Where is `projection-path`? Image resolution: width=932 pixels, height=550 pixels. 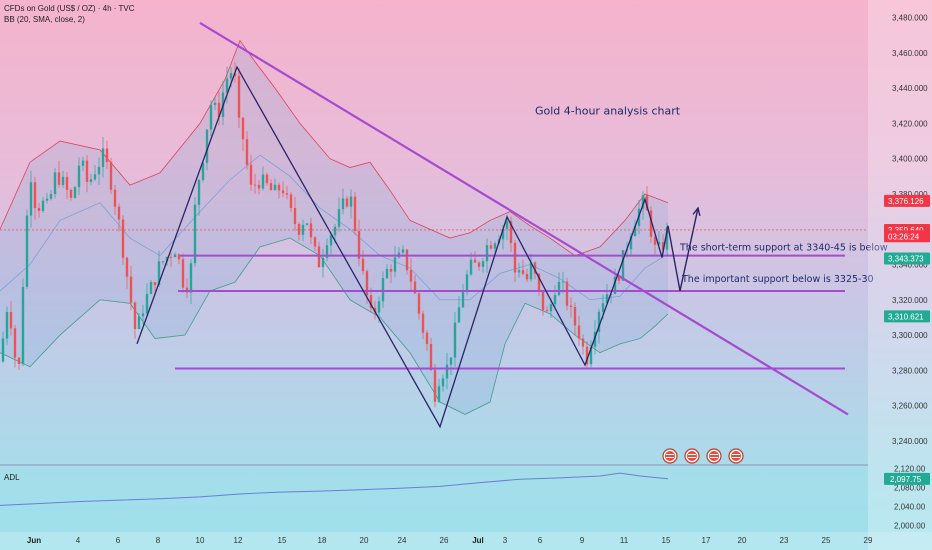 projection-path is located at coordinates (680, 249).